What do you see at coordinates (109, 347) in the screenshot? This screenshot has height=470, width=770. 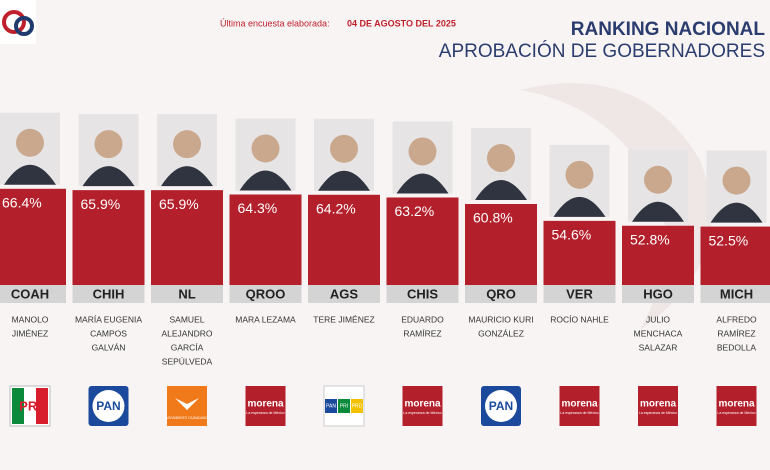 I see `governor-name: GALVÁN` at bounding box center [109, 347].